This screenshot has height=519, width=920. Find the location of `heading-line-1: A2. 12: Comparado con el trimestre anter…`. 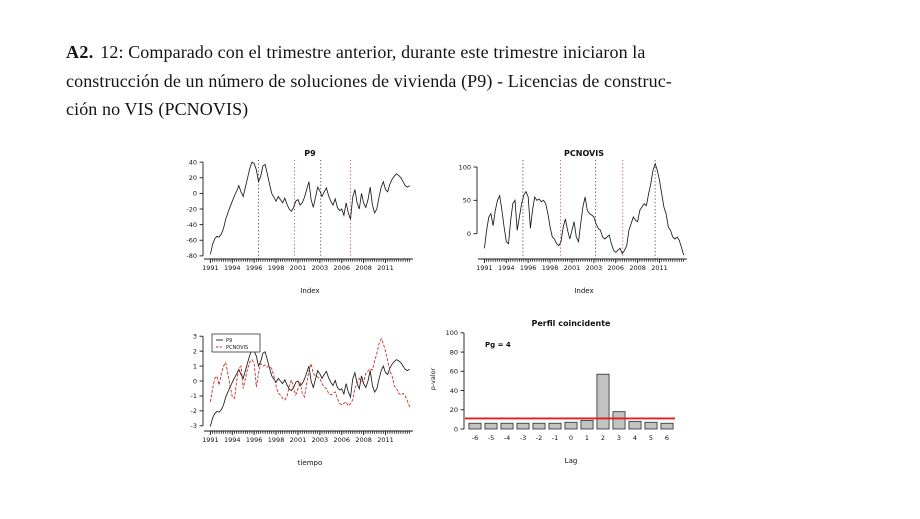

heading-line-1: A2. 12: Comparado con el trimestre anter… is located at coordinates (461, 52).